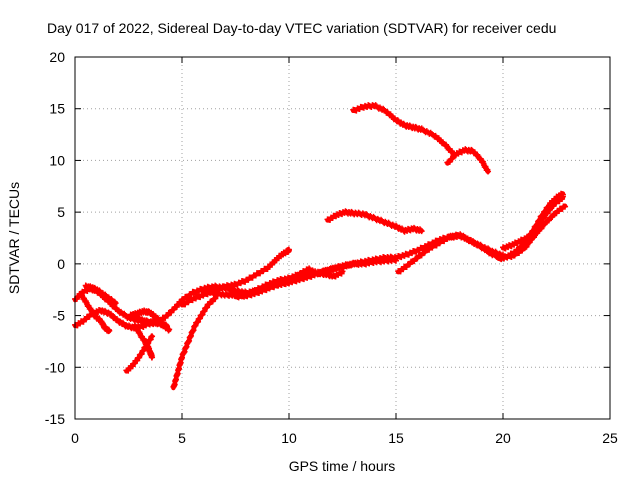 Image resolution: width=640 pixels, height=480 pixels. I want to click on x-tick-label: 20, so click(503, 438).